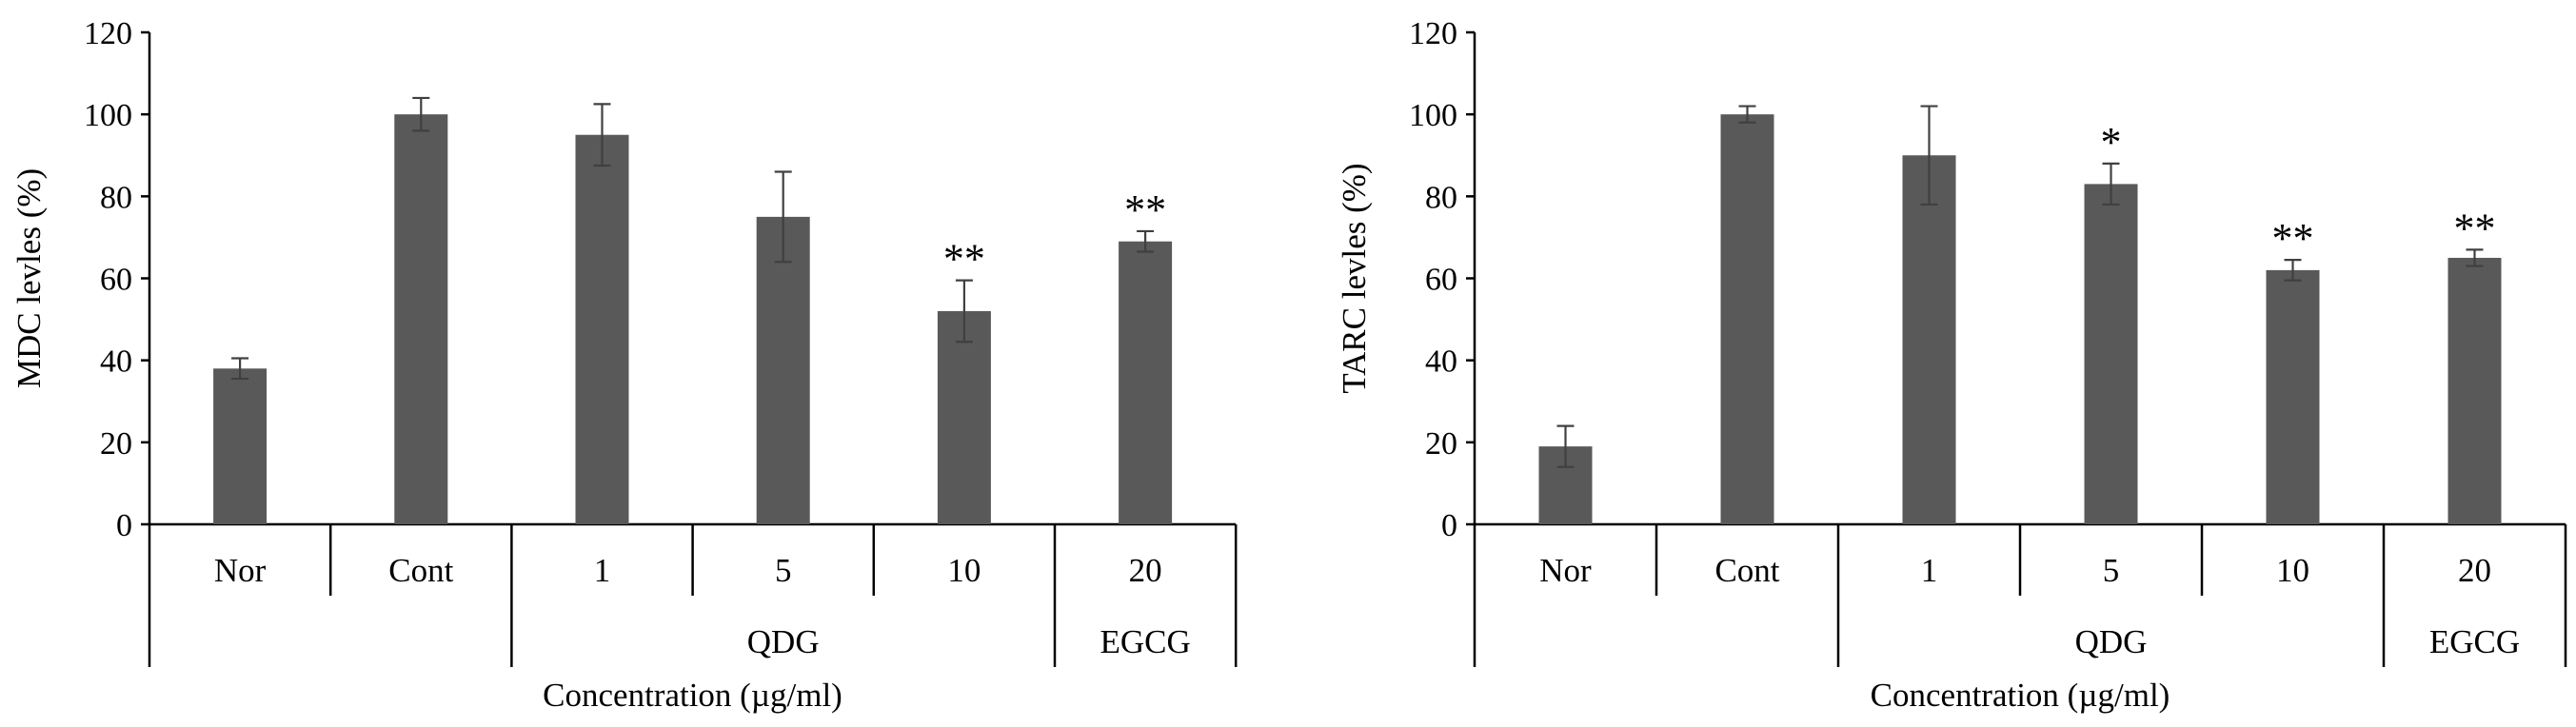 The height and width of the screenshot is (727, 2576). What do you see at coordinates (1354, 278) in the screenshot?
I see `y-axis-title: TARC levles (%)` at bounding box center [1354, 278].